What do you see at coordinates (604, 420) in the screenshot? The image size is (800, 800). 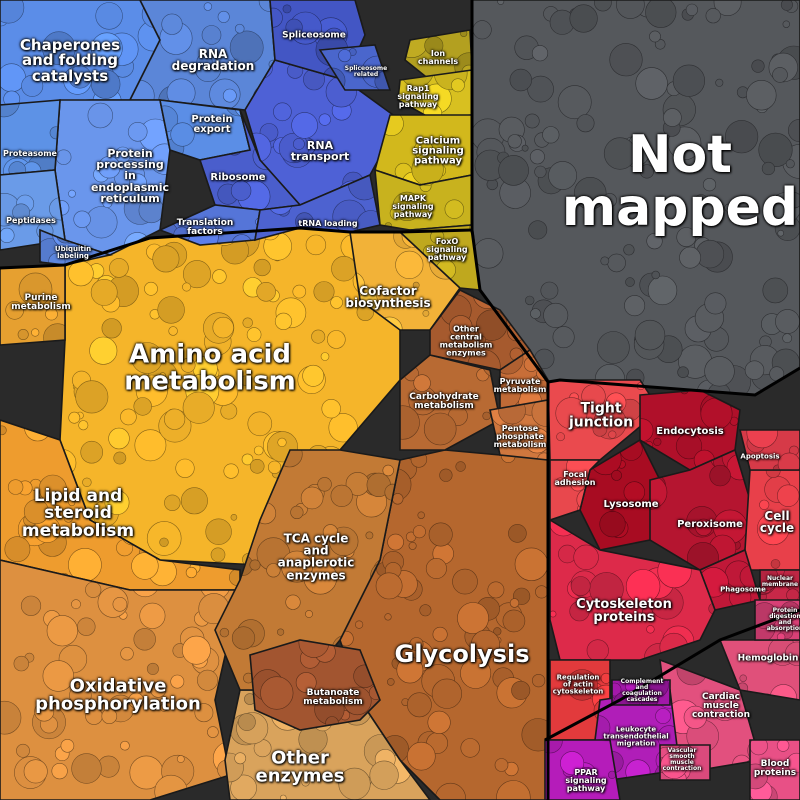 I see `region-tight-junction` at bounding box center [604, 420].